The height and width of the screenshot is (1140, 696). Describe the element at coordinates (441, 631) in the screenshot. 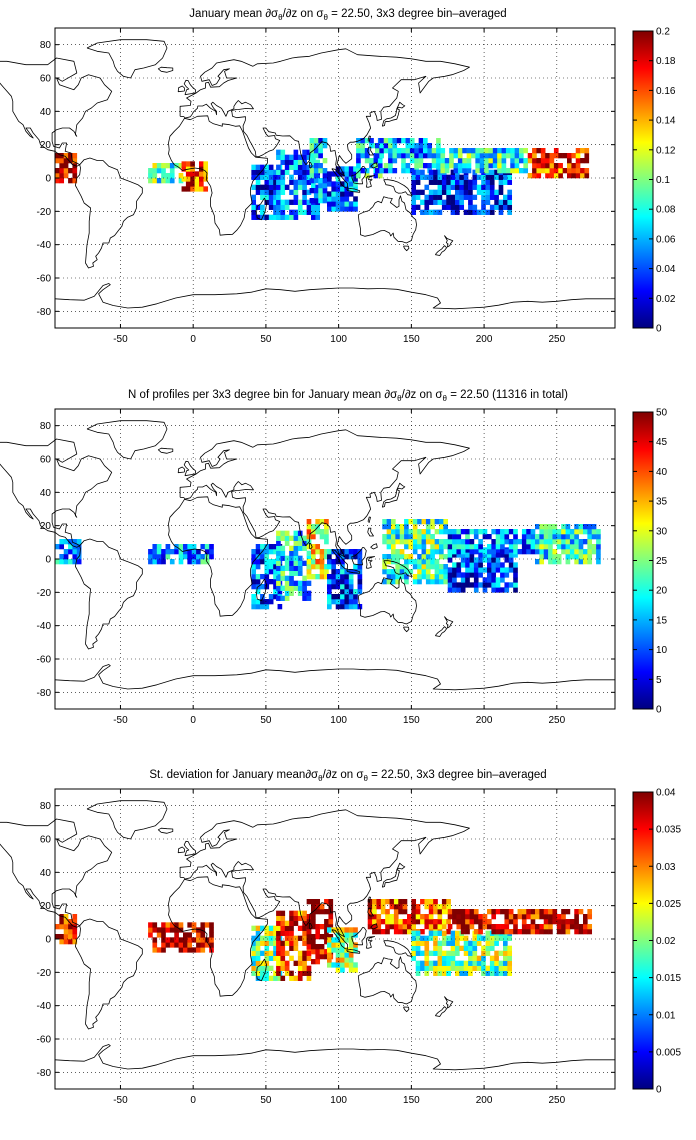

I see `coast-new-zealand-south` at that location.